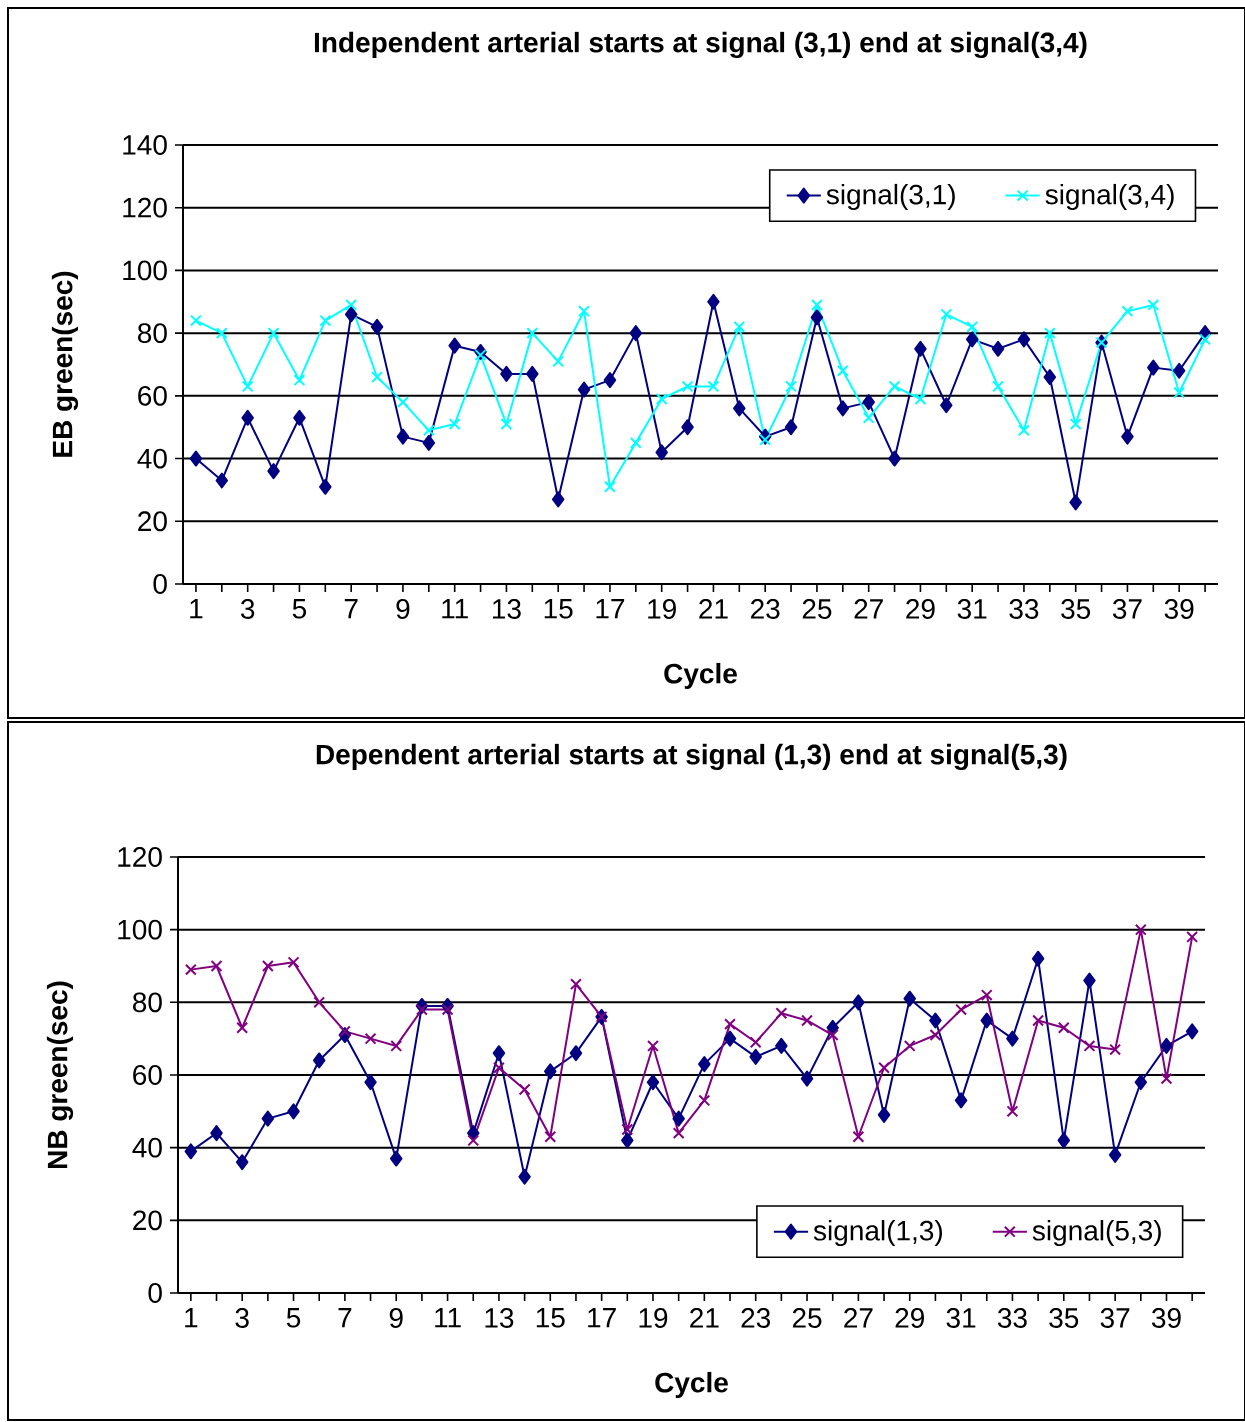 The height and width of the screenshot is (1422, 1245). Describe the element at coordinates (662, 609) in the screenshot. I see `x-tick-label: 19` at that location.